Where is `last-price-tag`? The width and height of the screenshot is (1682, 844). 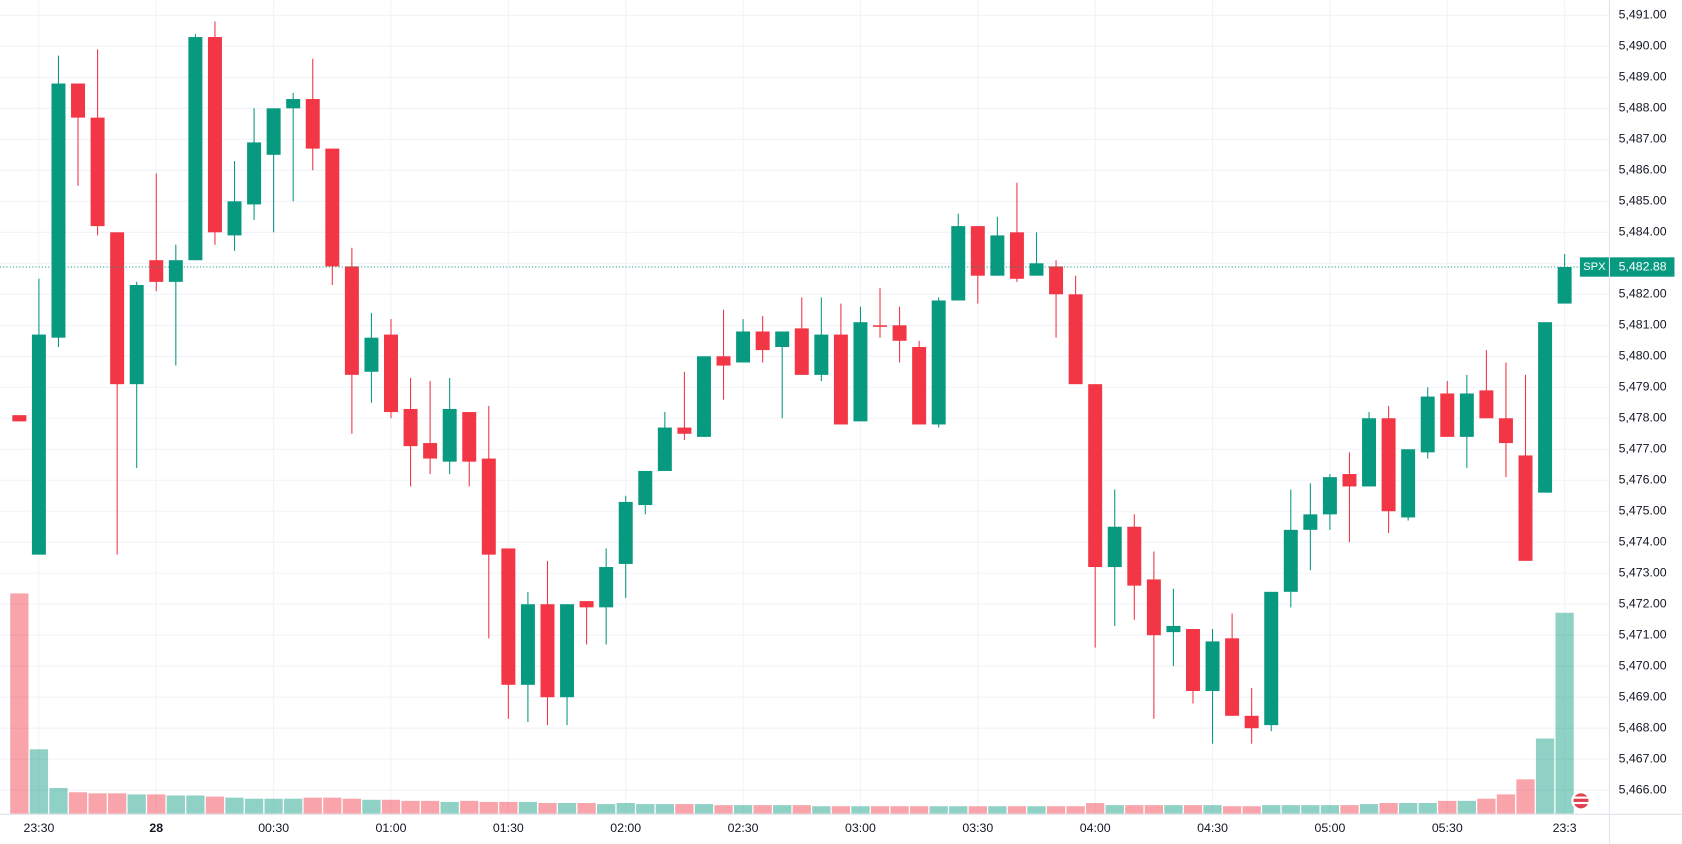 last-price-tag is located at coordinates (1642, 267).